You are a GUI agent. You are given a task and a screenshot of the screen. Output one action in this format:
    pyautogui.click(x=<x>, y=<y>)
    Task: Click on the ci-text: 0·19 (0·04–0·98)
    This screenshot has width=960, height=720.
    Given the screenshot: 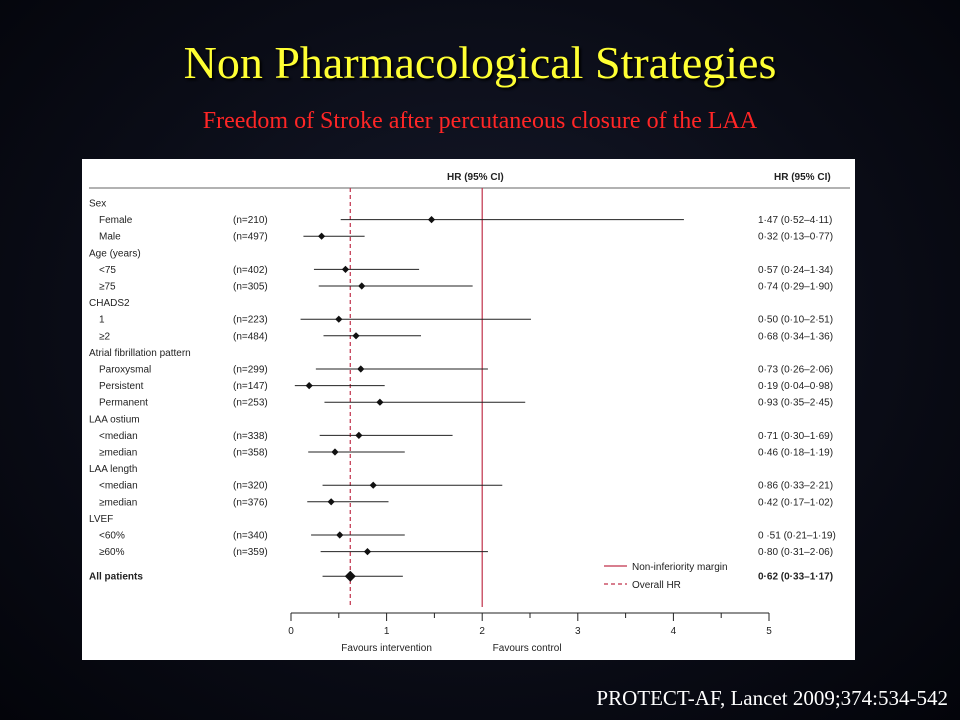 What is the action you would take?
    pyautogui.click(x=795, y=386)
    